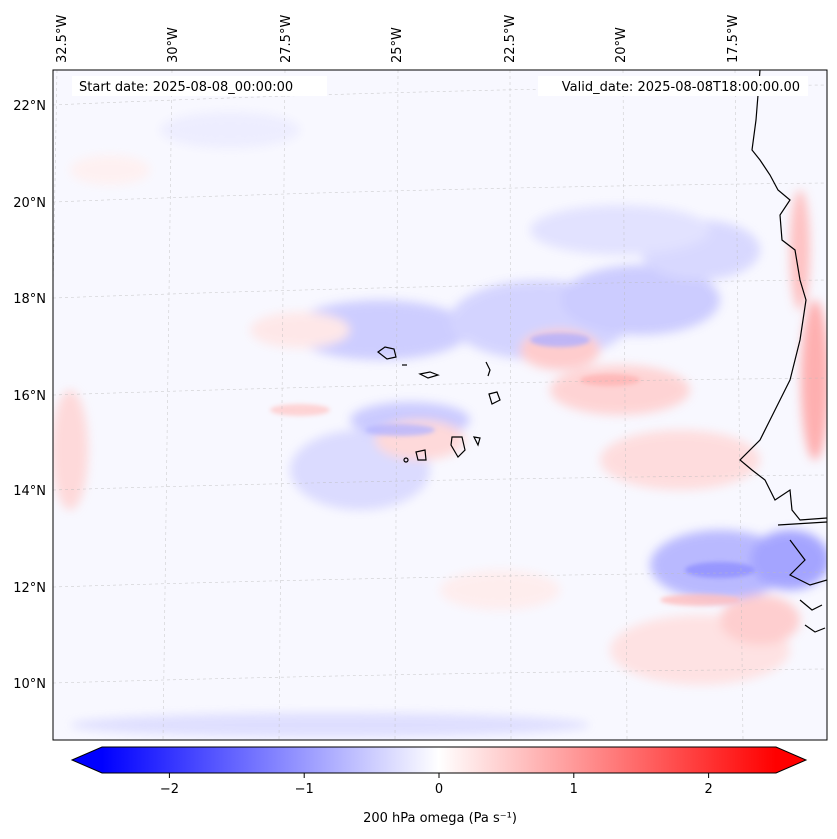  I want to click on colorbar-tick-label: 2, so click(708, 789).